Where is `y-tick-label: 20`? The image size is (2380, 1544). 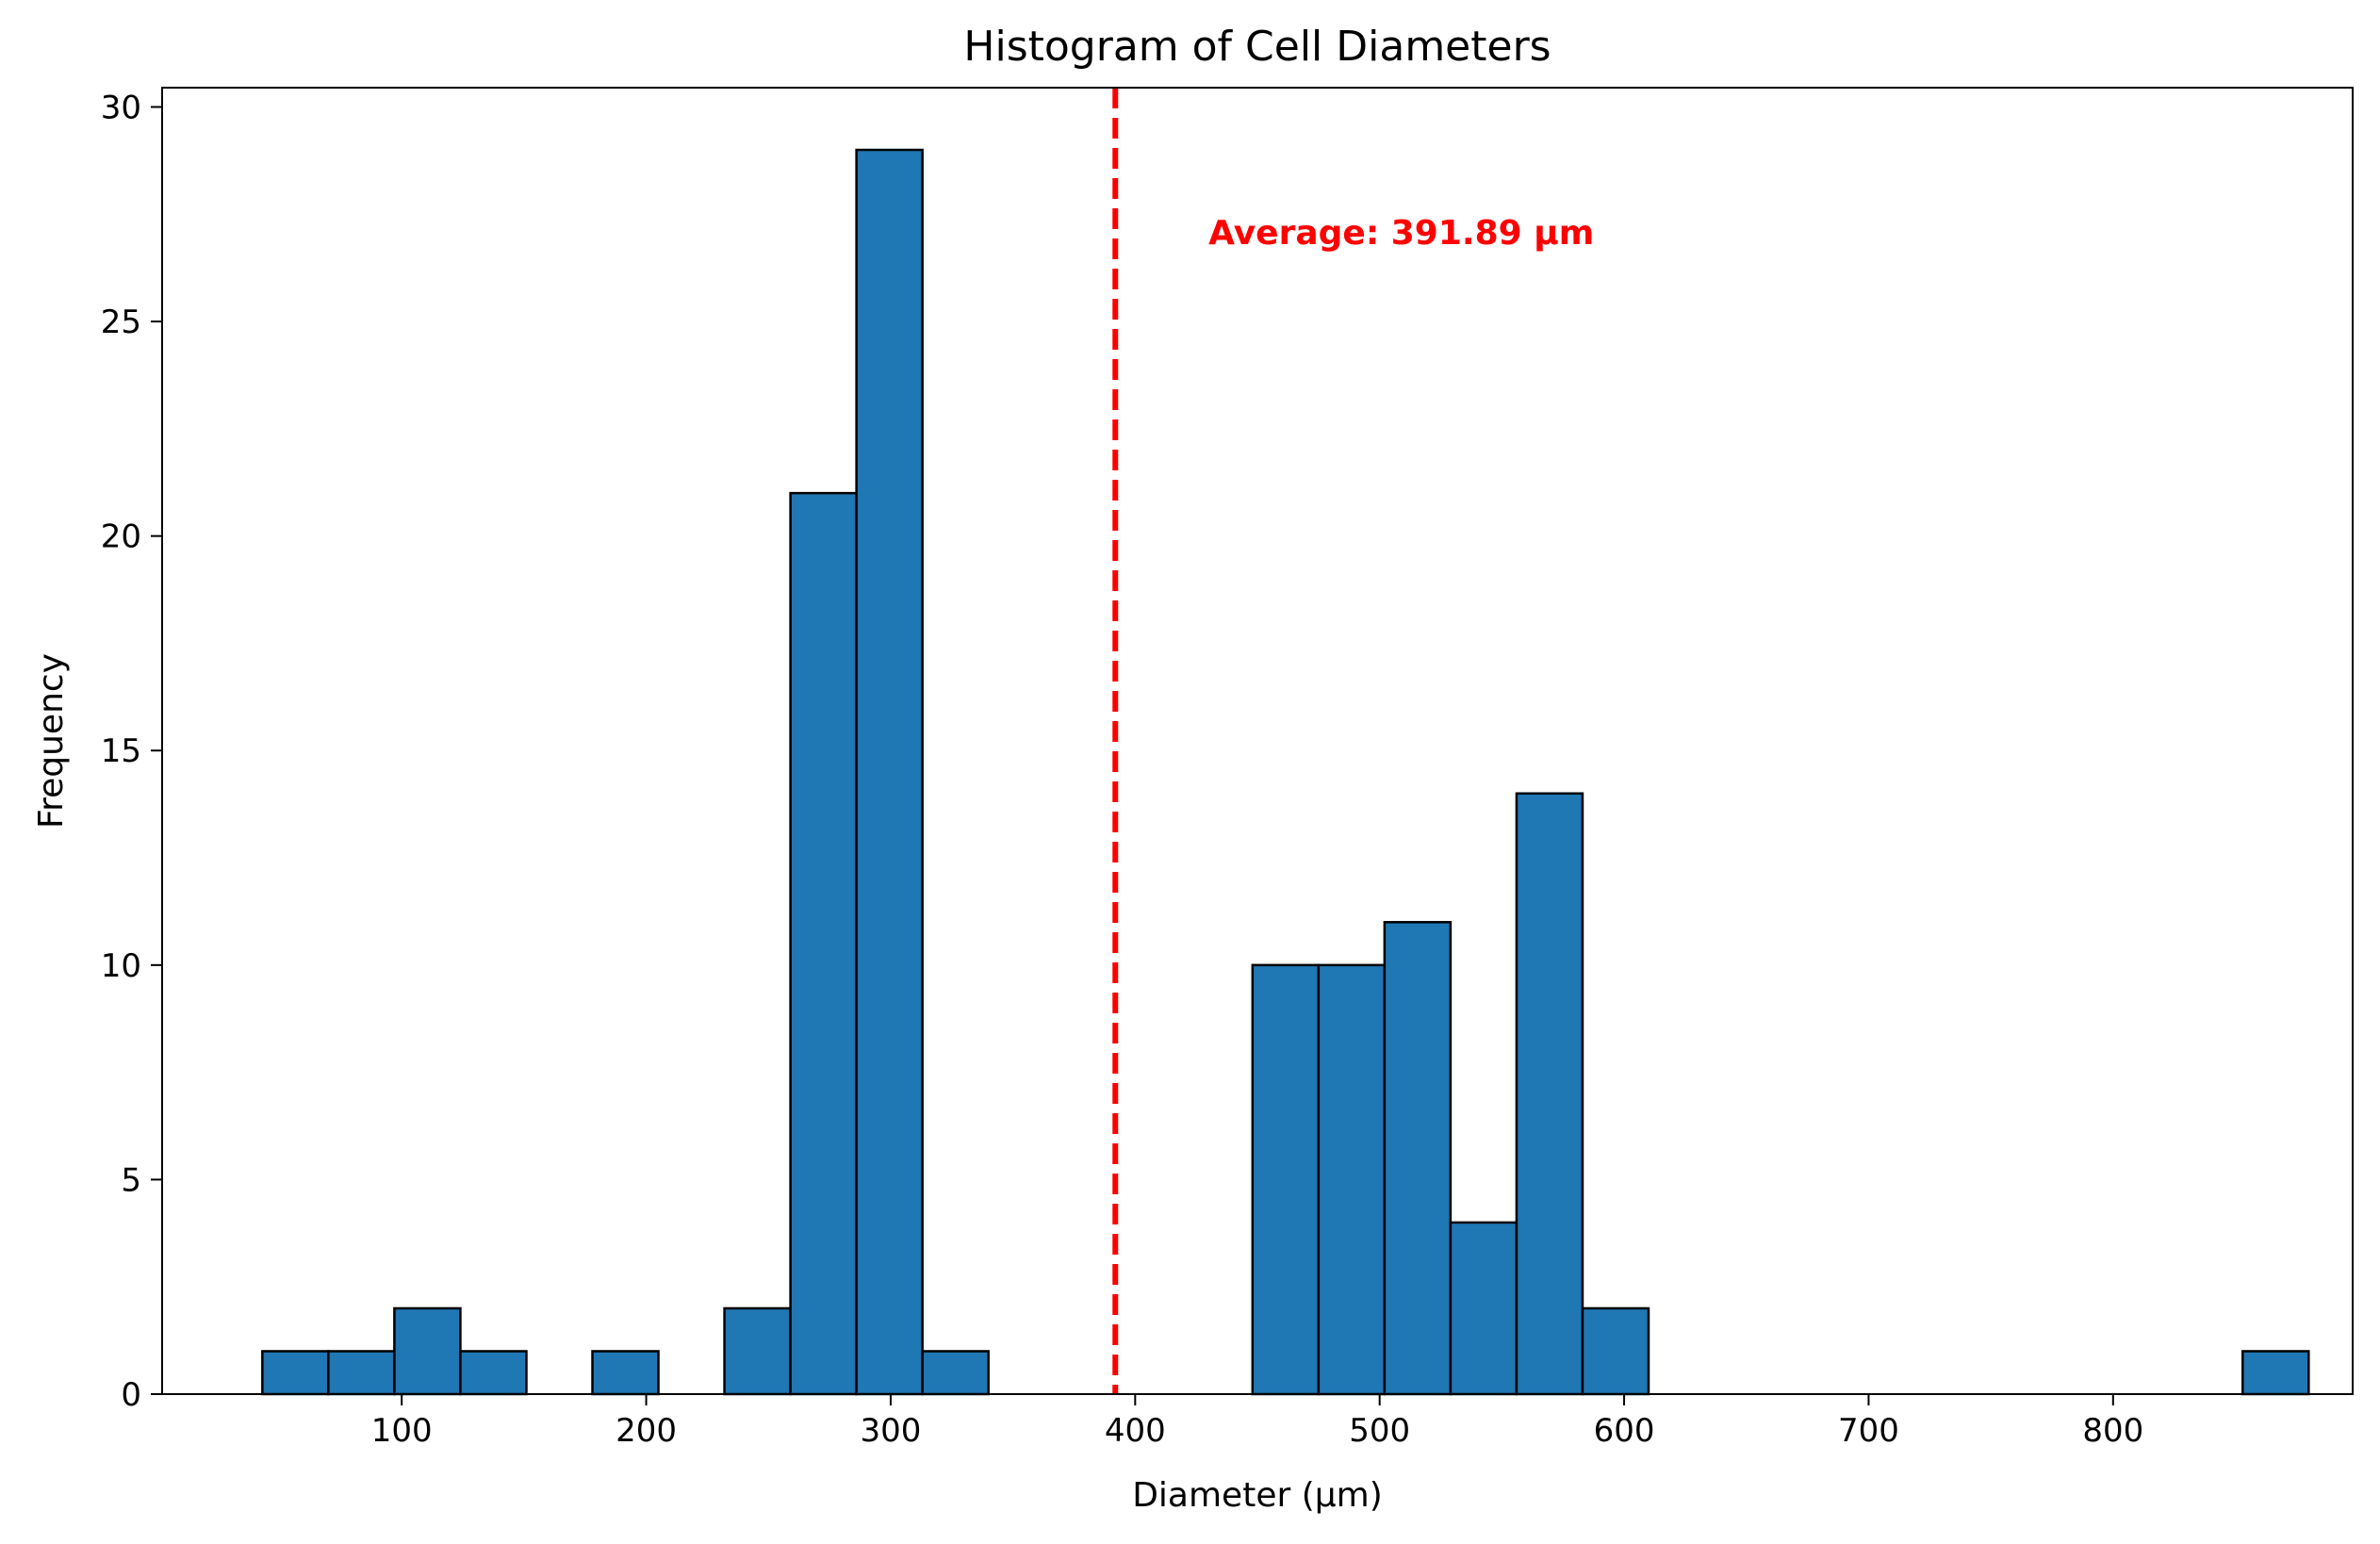
y-tick-label: 20 is located at coordinates (121, 537).